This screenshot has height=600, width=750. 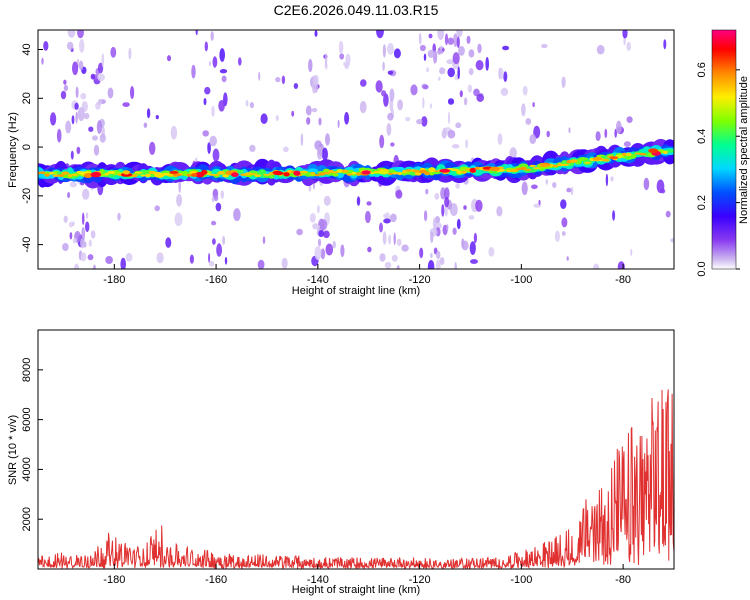 What do you see at coordinates (356, 590) in the screenshot?
I see `snr-x-label: Height of straight line (km)` at bounding box center [356, 590].